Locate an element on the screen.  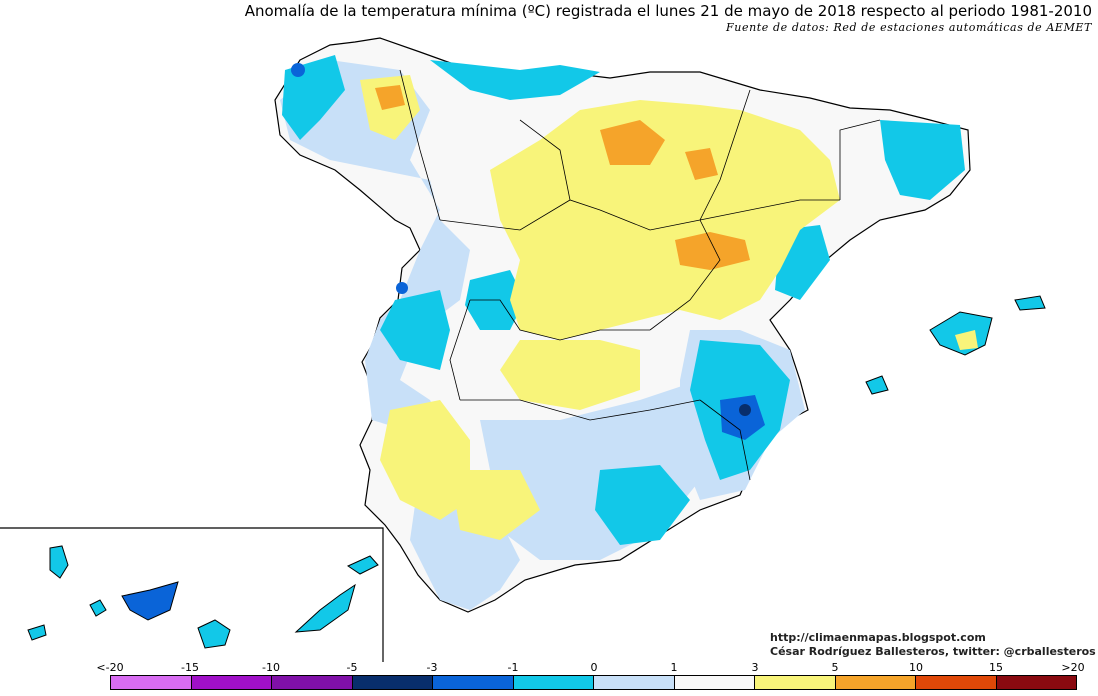
anomaly-region-orange-asturias is located at coordinates (390, 97).